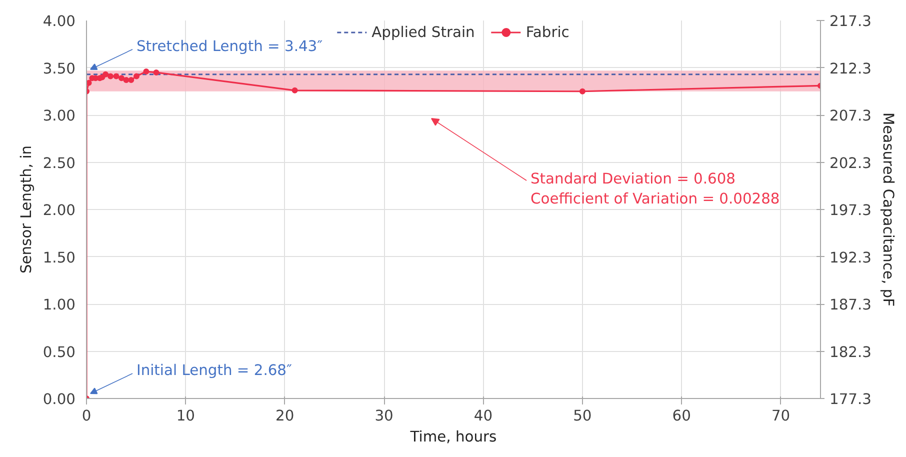  I want to click on y2-tick-label: 217.3, so click(851, 21).